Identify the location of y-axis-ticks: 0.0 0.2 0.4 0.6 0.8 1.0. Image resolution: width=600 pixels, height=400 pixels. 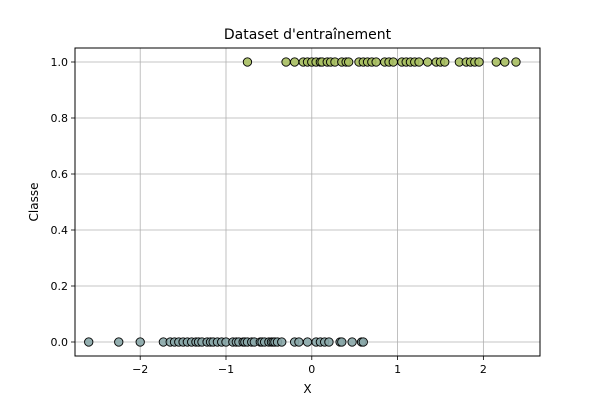
(63, 202).